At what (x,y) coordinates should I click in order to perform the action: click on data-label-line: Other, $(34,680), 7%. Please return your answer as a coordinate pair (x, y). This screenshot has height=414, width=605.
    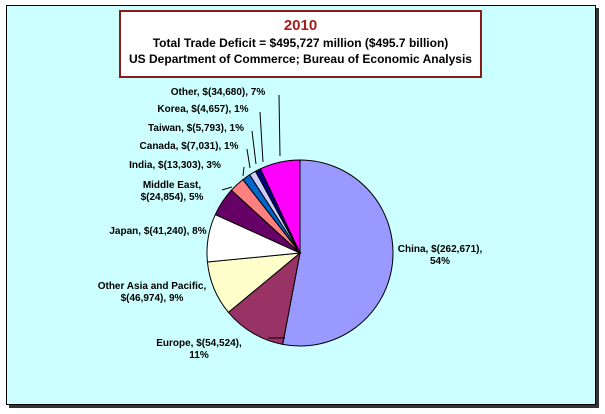
    Looking at the image, I should click on (218, 92).